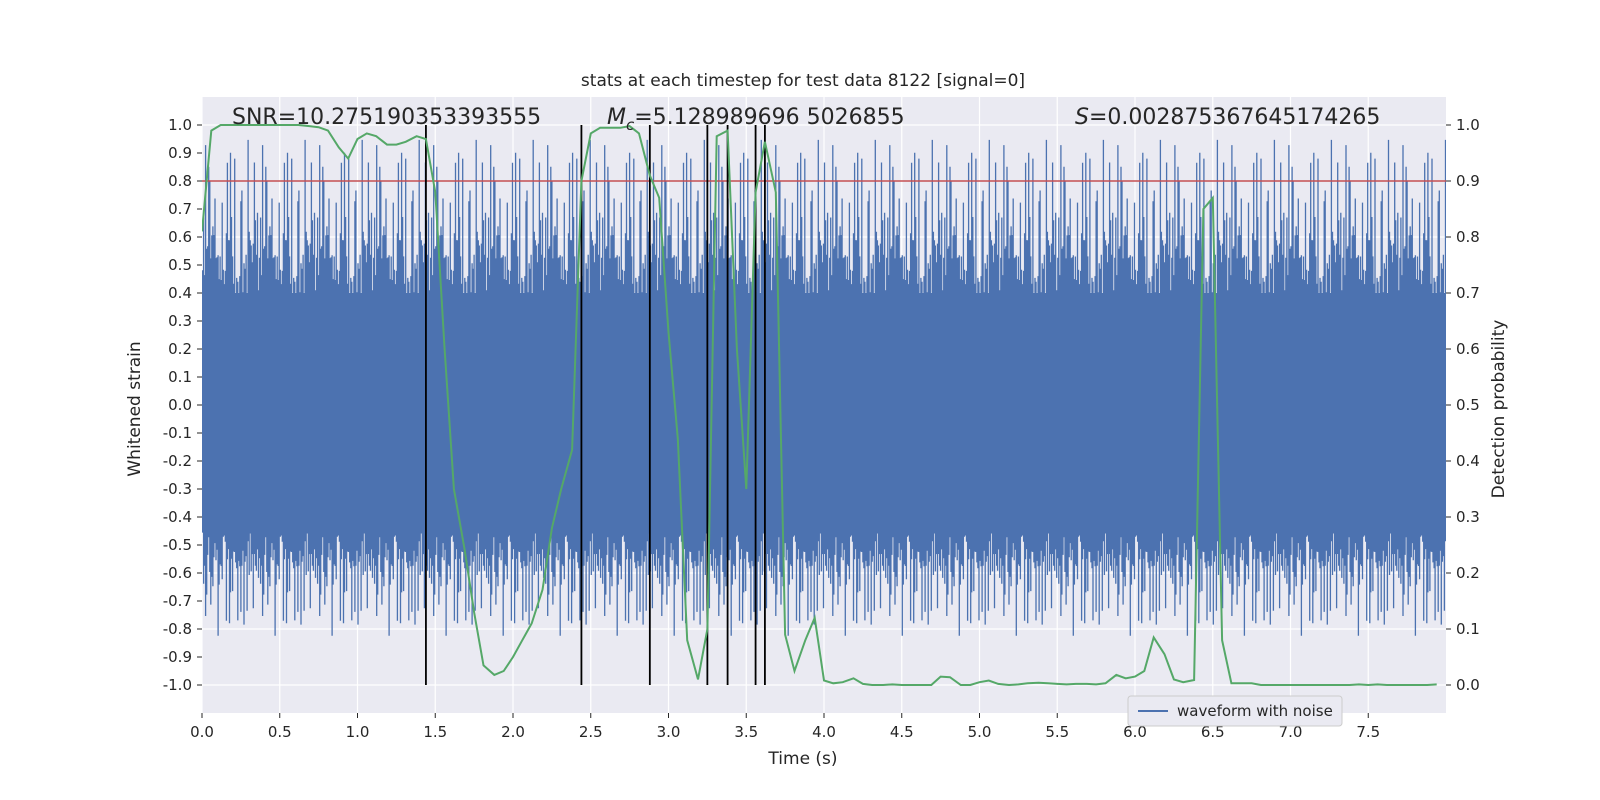 The height and width of the screenshot is (800, 1600). Describe the element at coordinates (177, 545) in the screenshot. I see `y-left-tick-label: -0.5` at that location.